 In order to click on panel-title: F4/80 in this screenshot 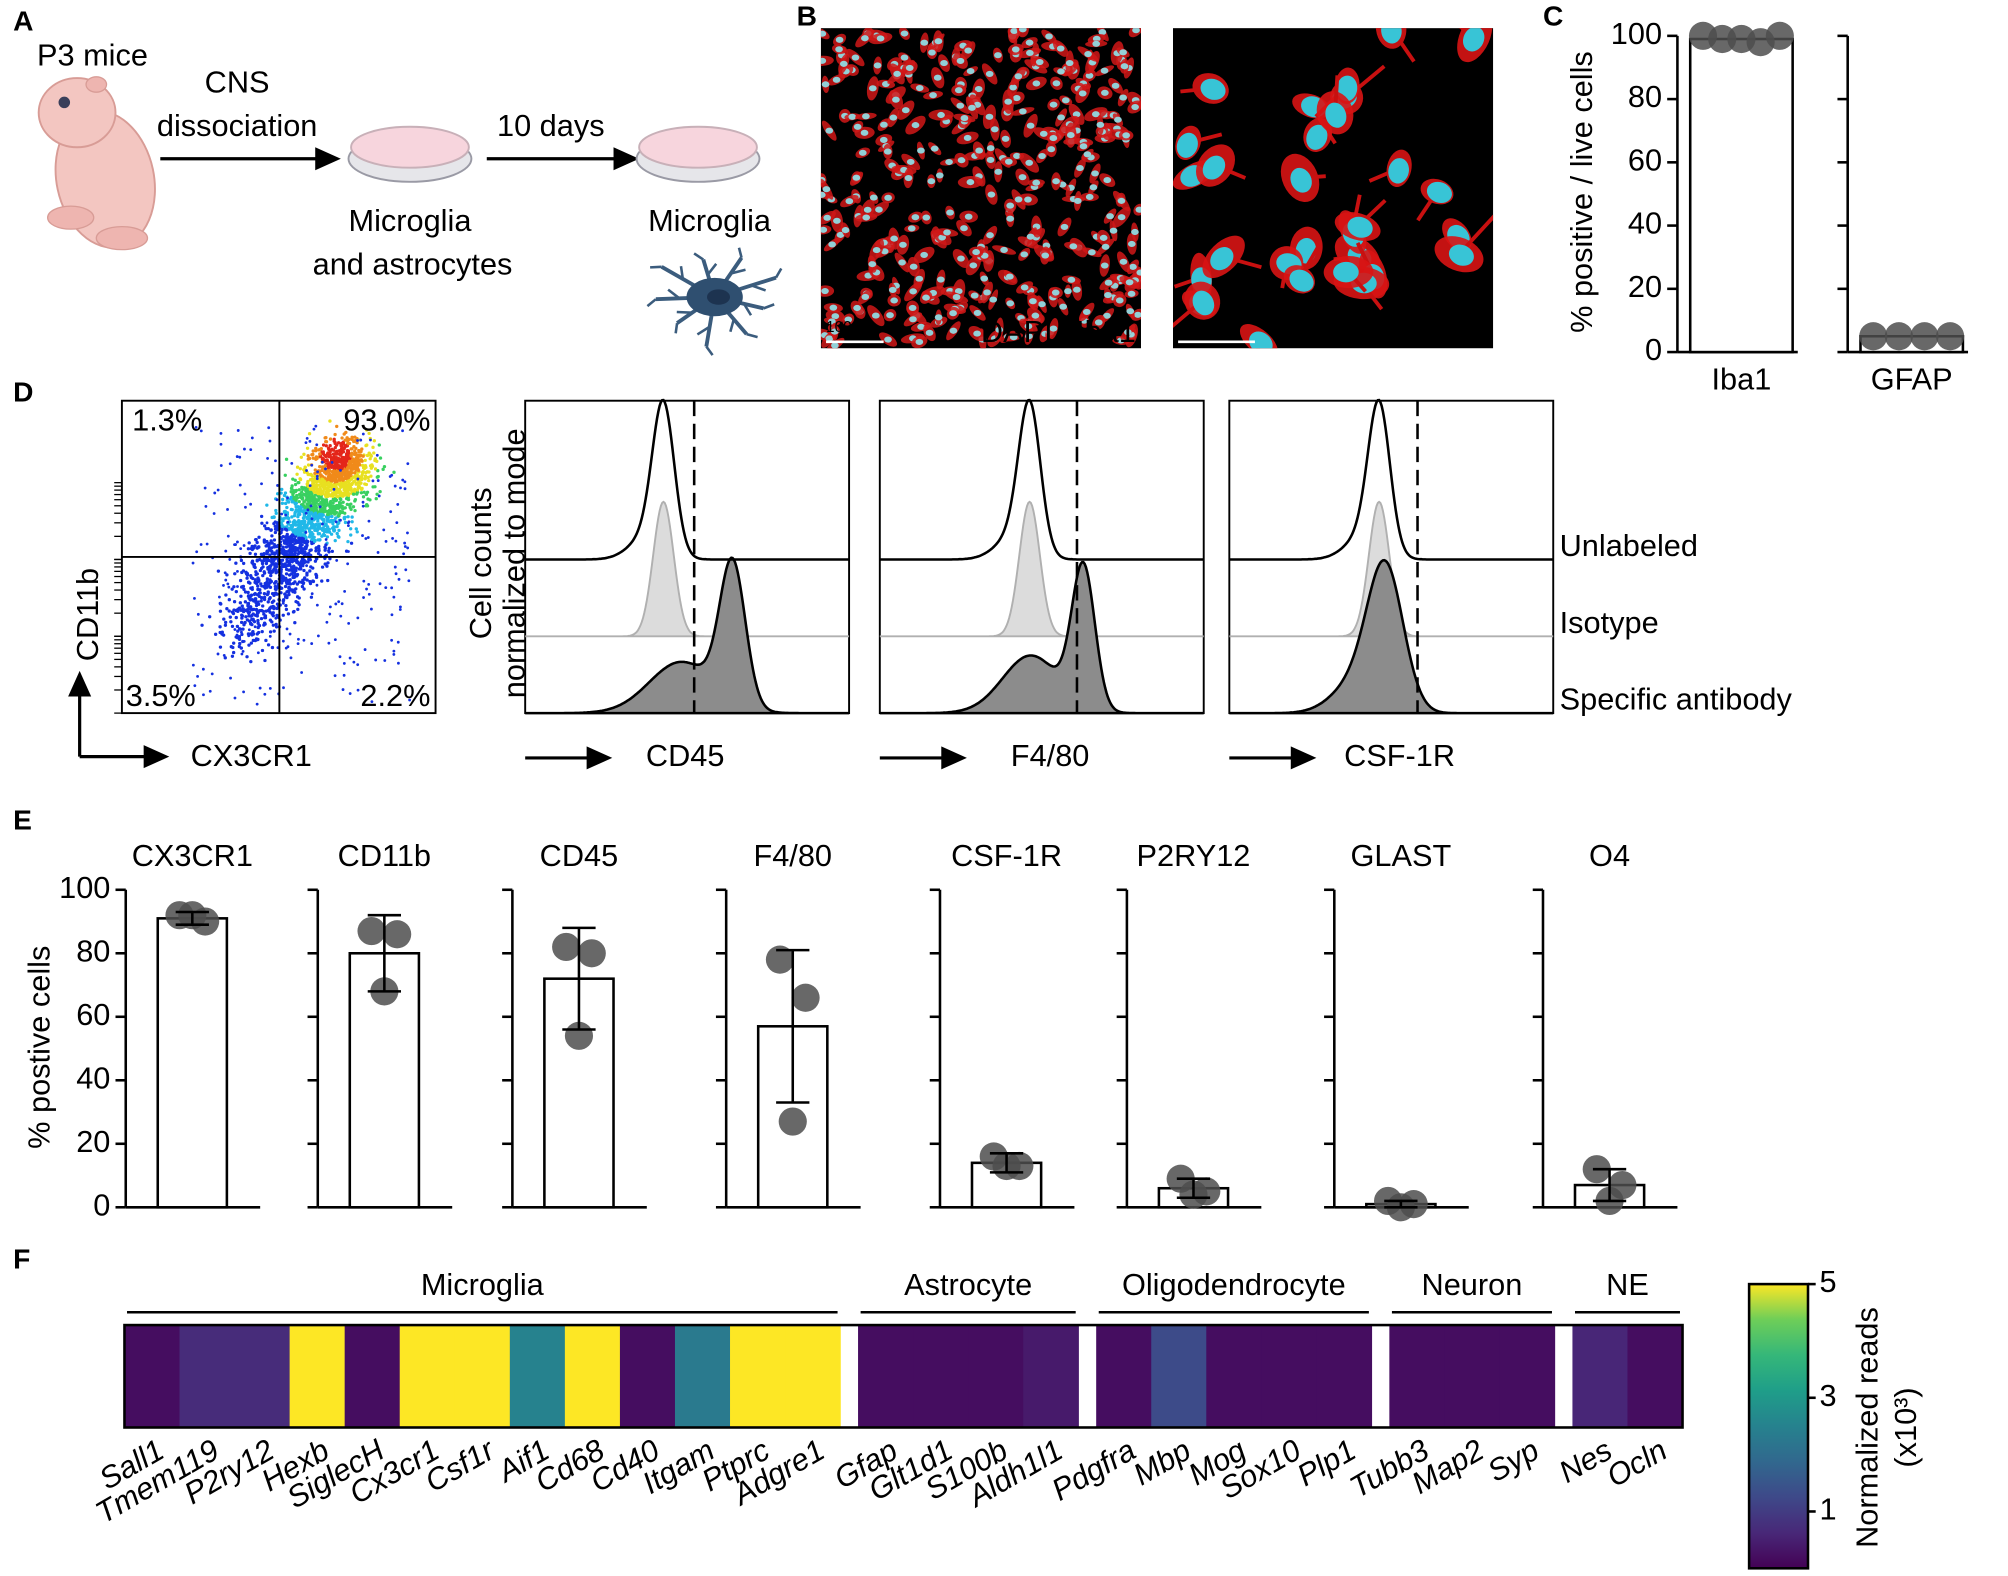, I will do `click(792, 855)`.